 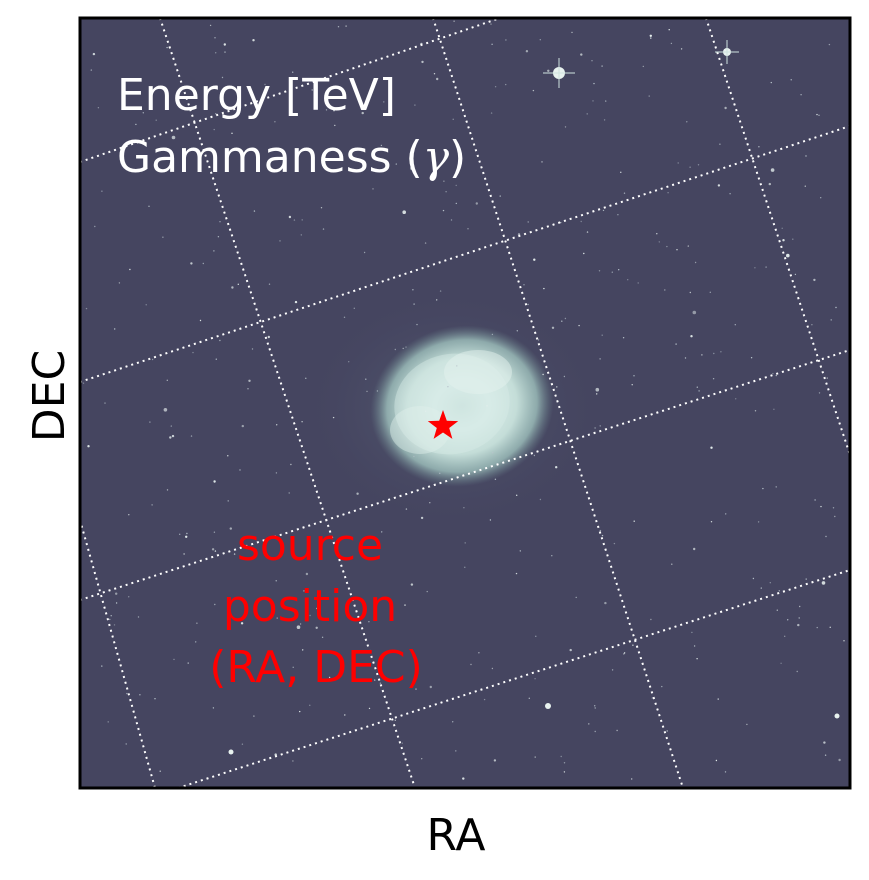 What do you see at coordinates (310, 606) in the screenshot?
I see `source-position-line2: position` at bounding box center [310, 606].